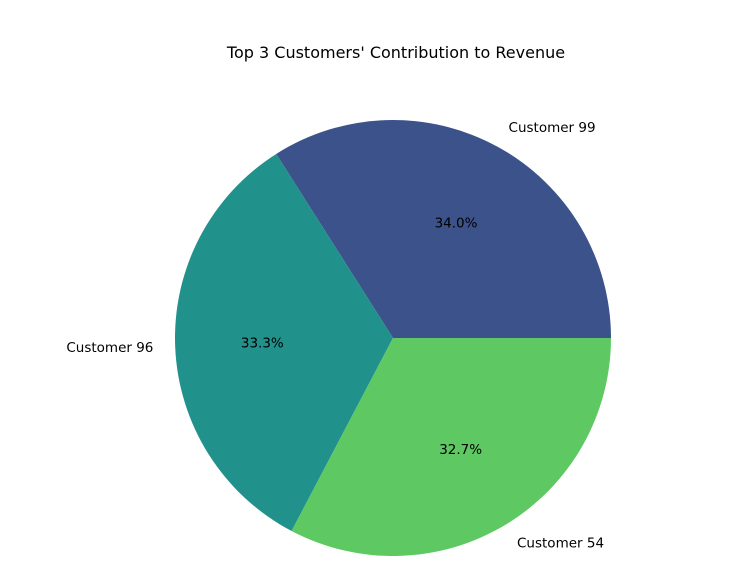  I want to click on slice-label: Customer 96, so click(109, 348).